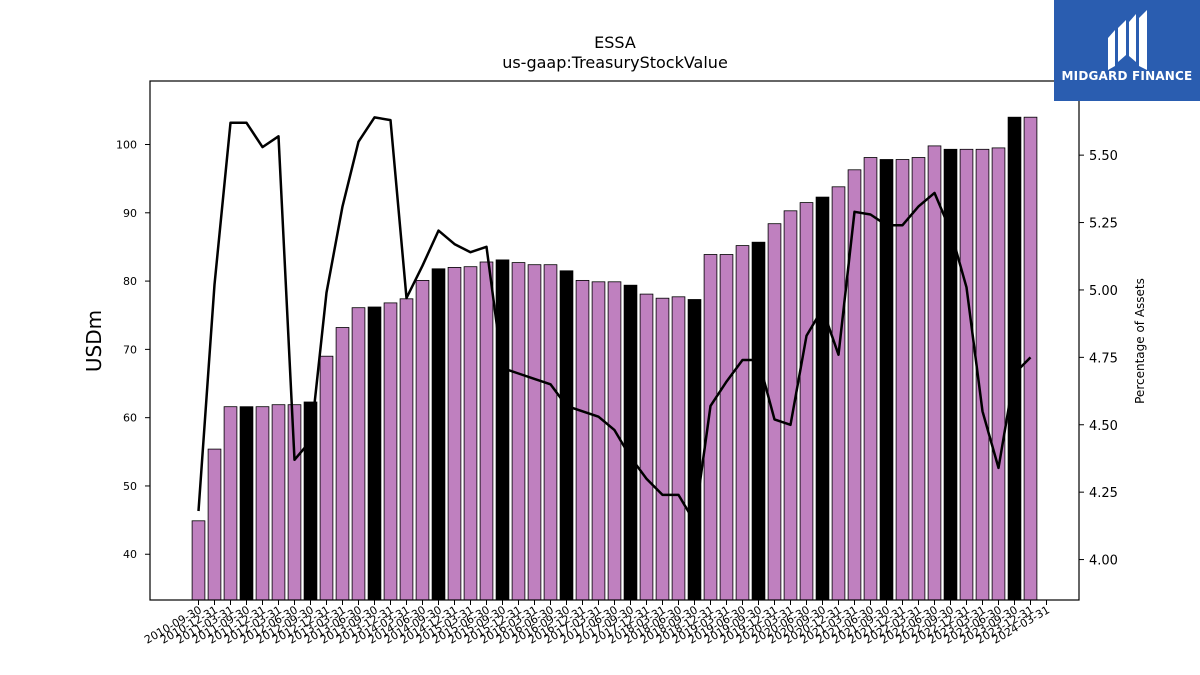 The image size is (1200, 675). I want to click on y-tick-label: 100, so click(126, 145).